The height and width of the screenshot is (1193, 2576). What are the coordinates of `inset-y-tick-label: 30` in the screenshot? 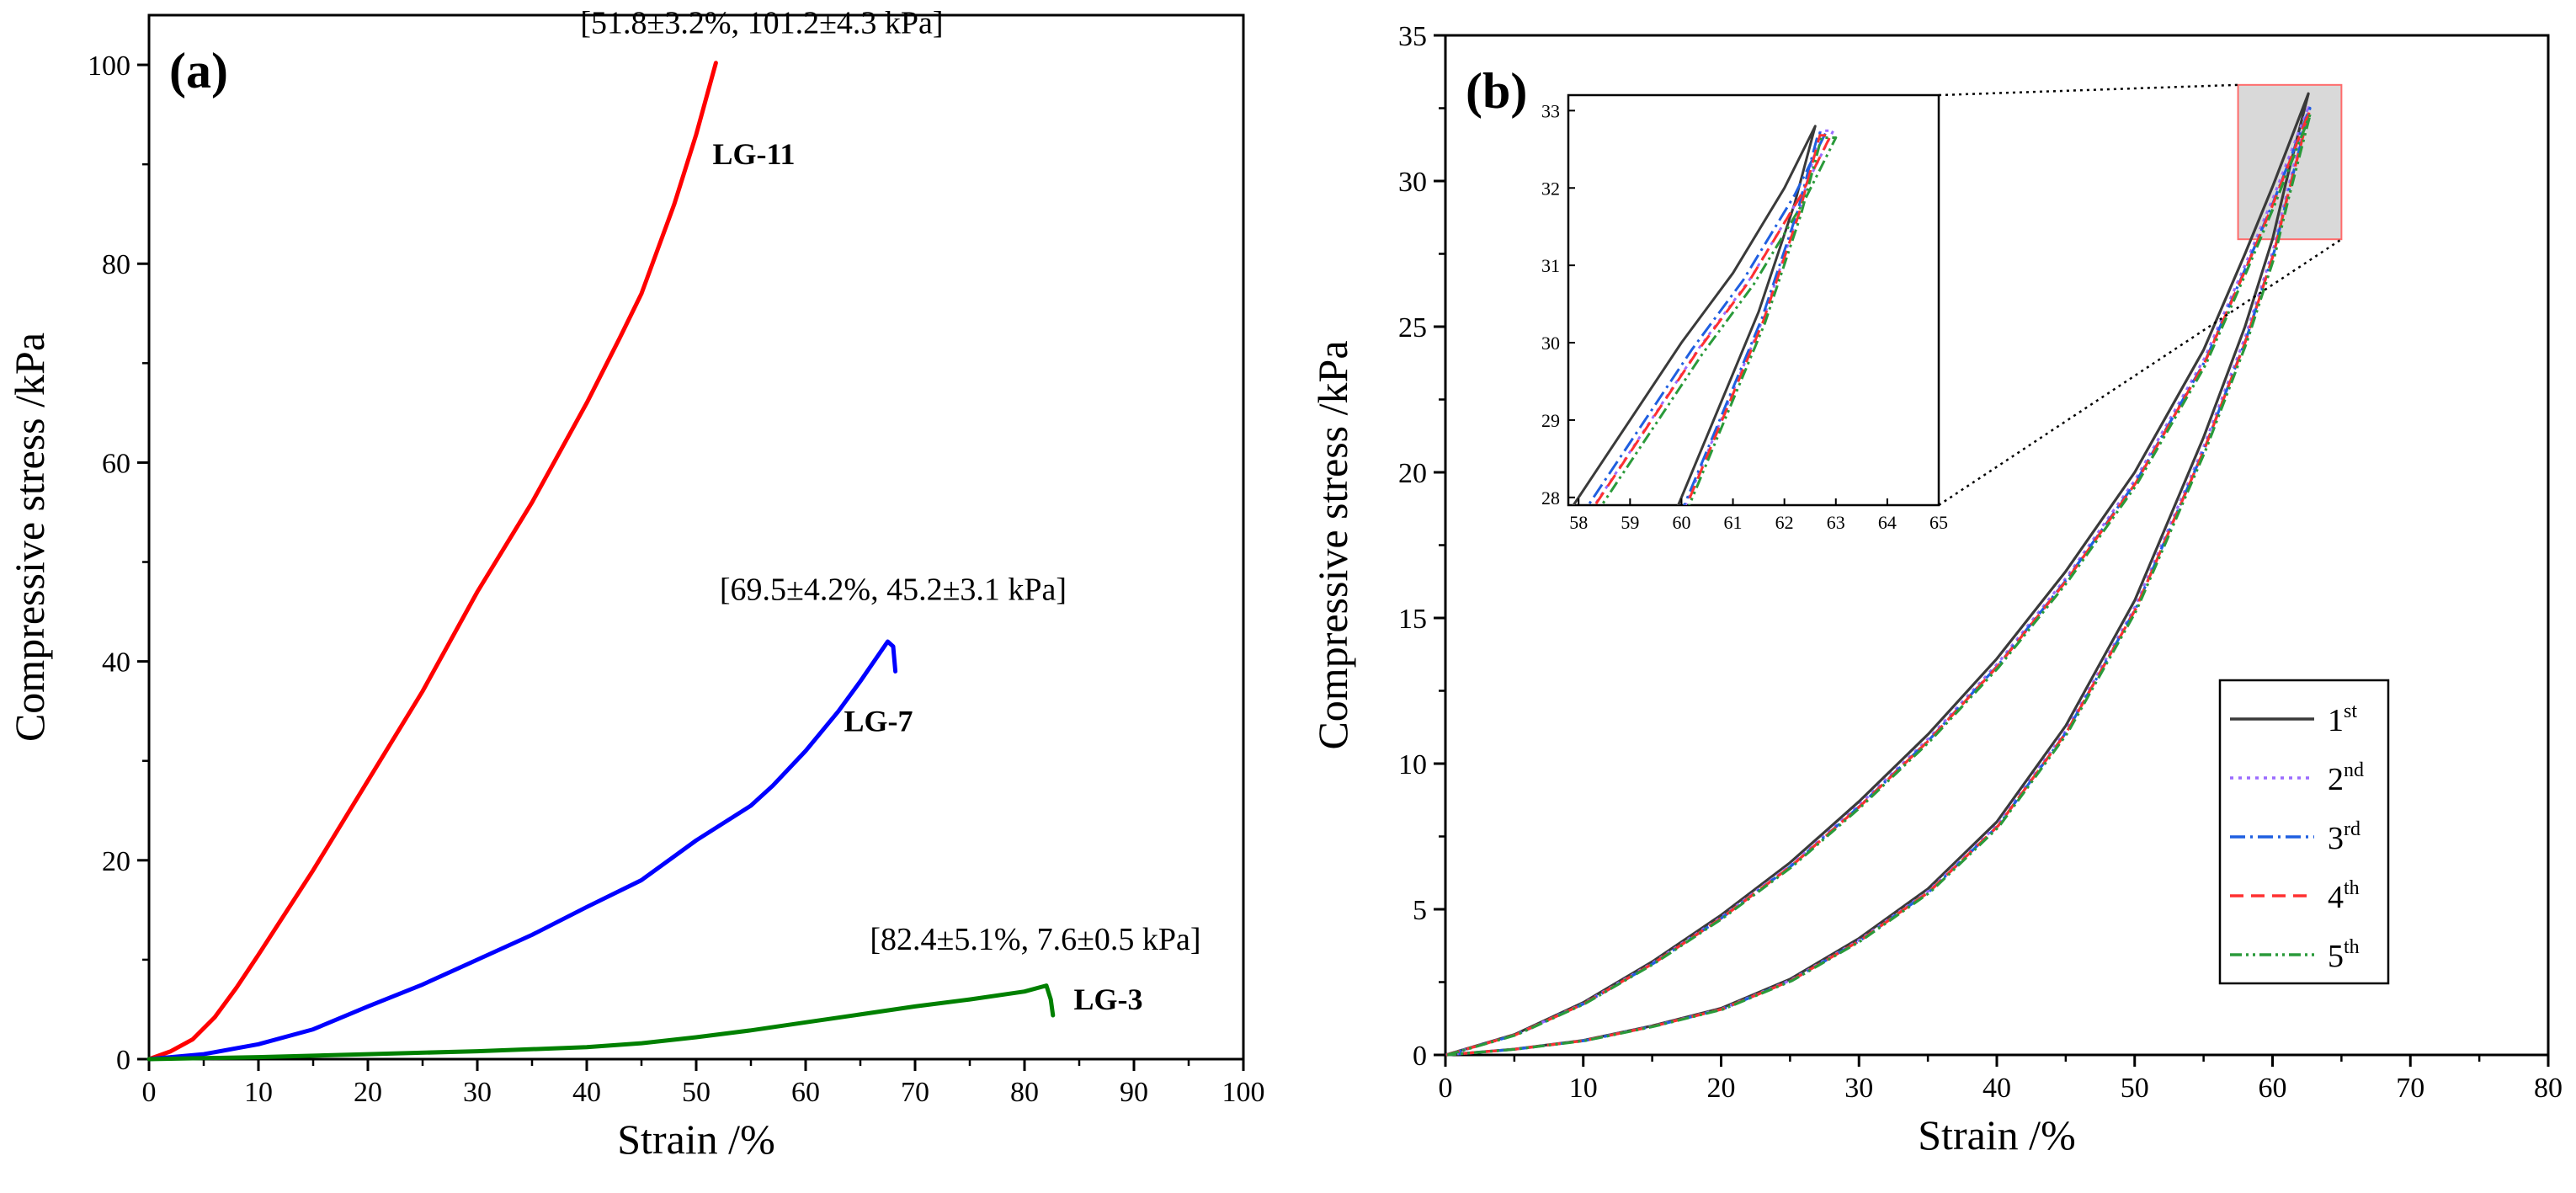 It's located at (1551, 343).